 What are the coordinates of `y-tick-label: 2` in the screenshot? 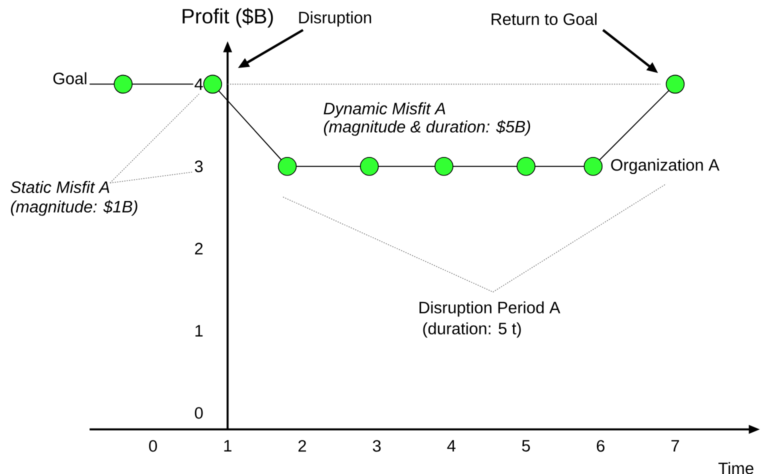 It's located at (199, 248).